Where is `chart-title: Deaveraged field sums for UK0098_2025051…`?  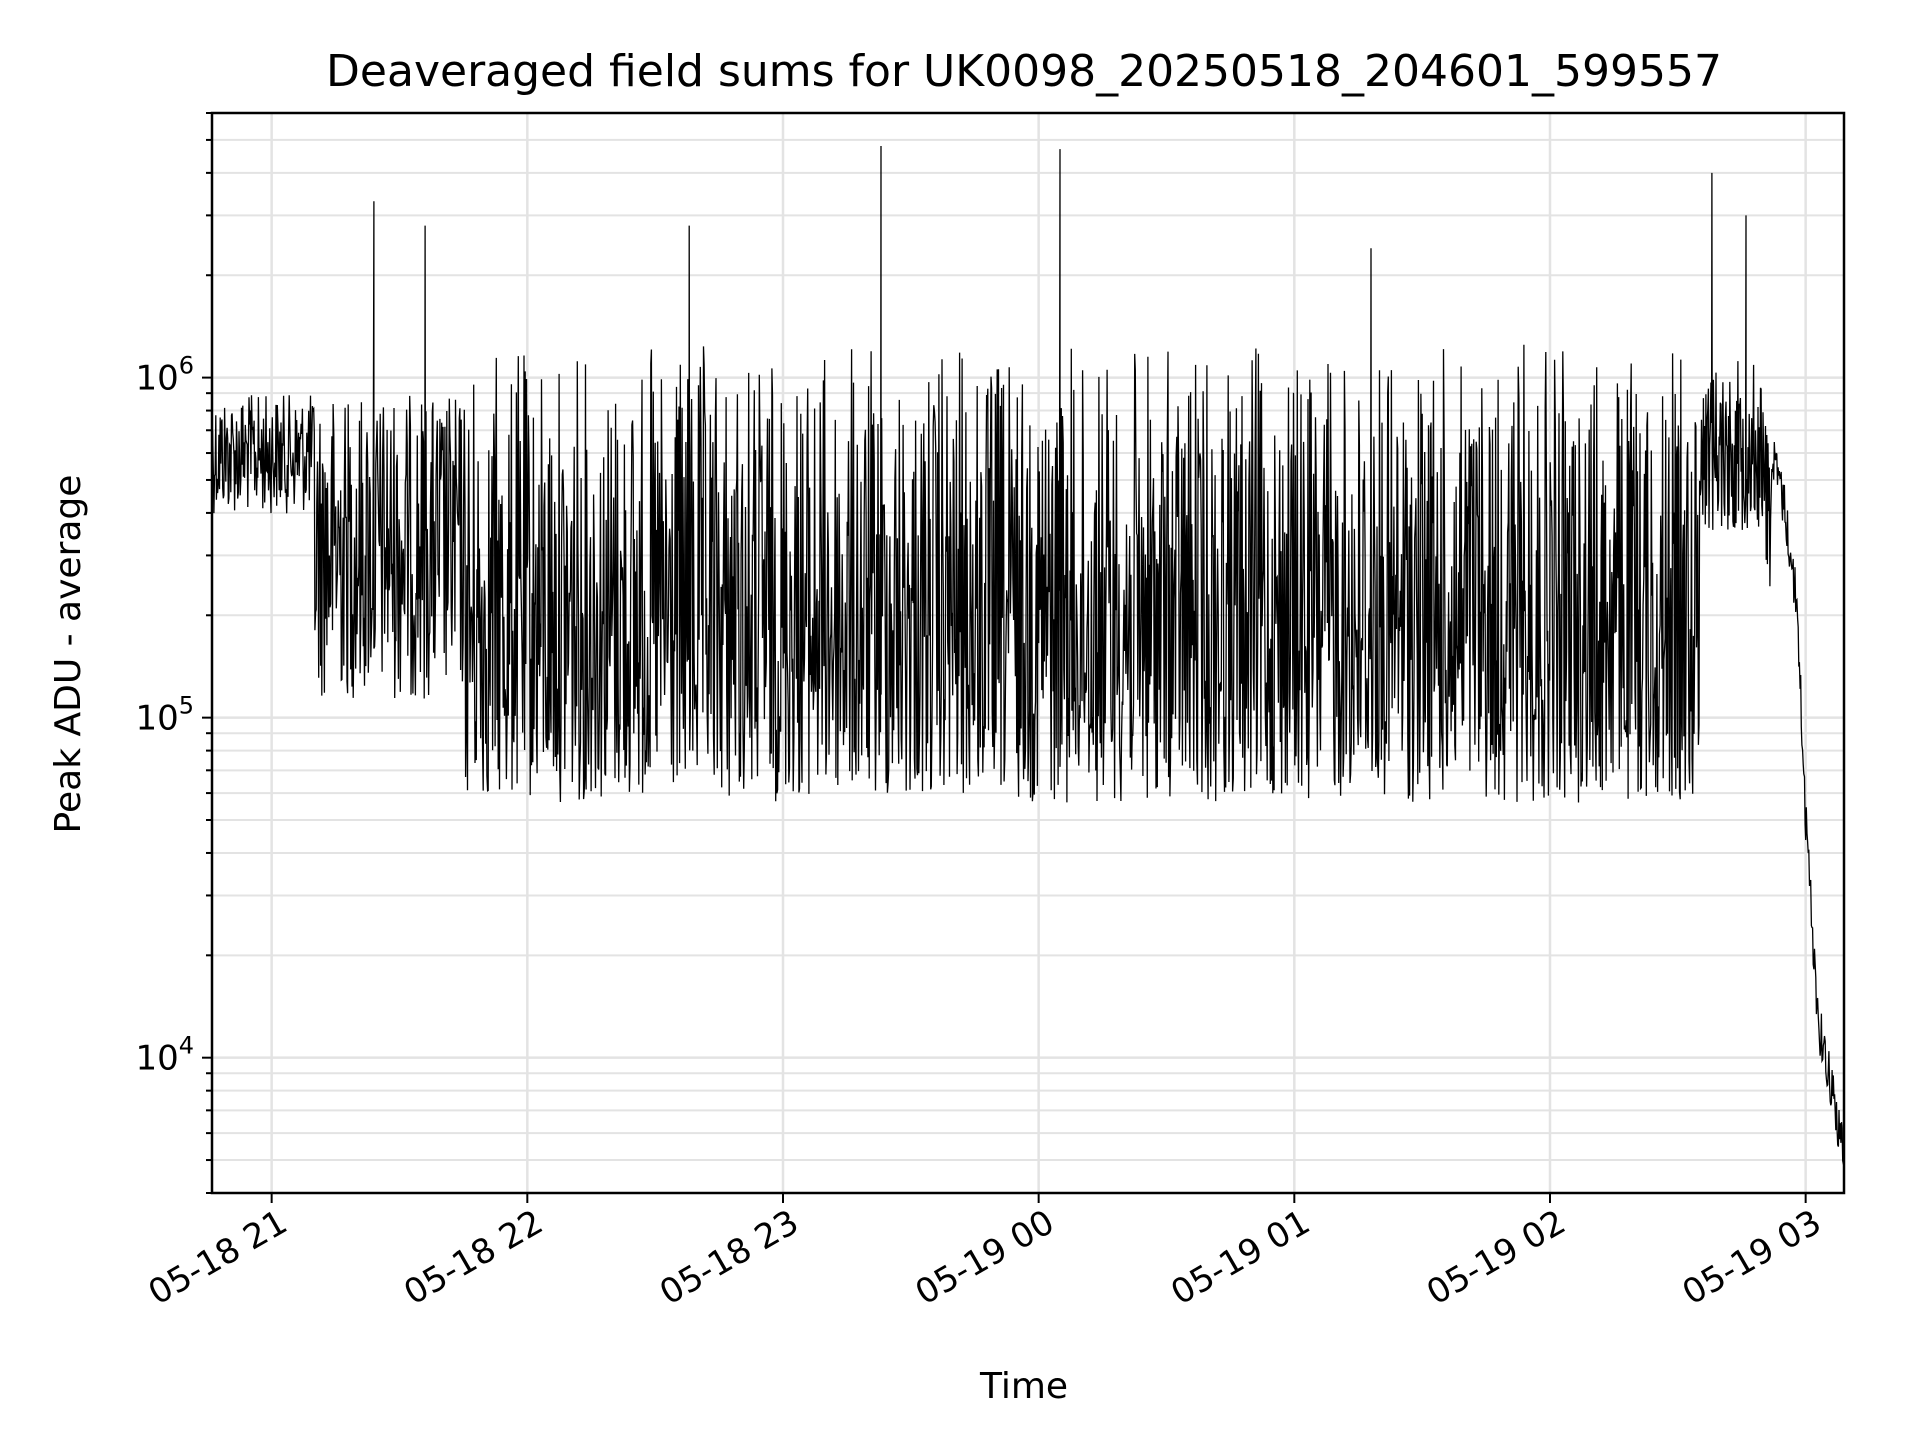 chart-title: Deaveraged field sums for UK0098_2025051… is located at coordinates (1024, 71).